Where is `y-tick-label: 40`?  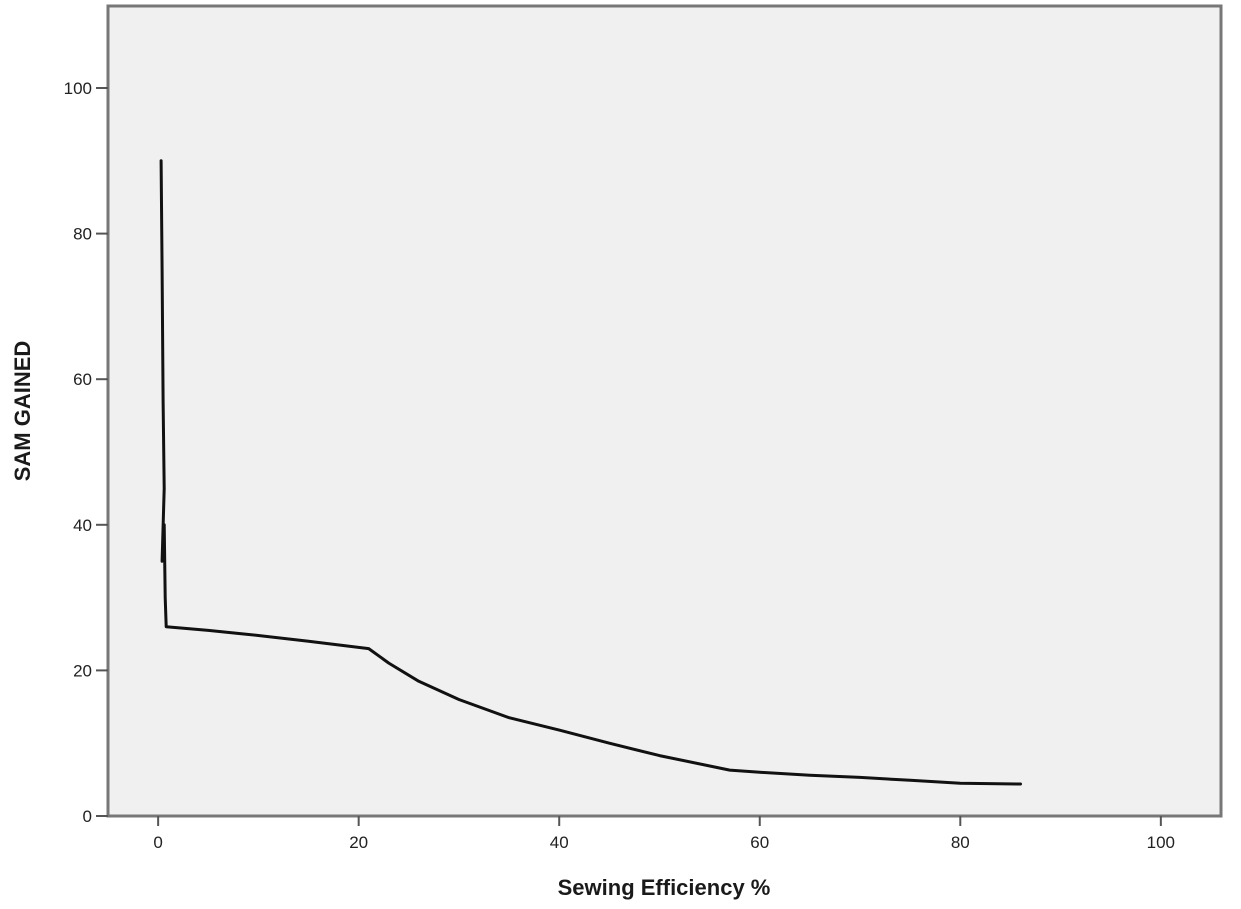 y-tick-label: 40 is located at coordinates (82, 525).